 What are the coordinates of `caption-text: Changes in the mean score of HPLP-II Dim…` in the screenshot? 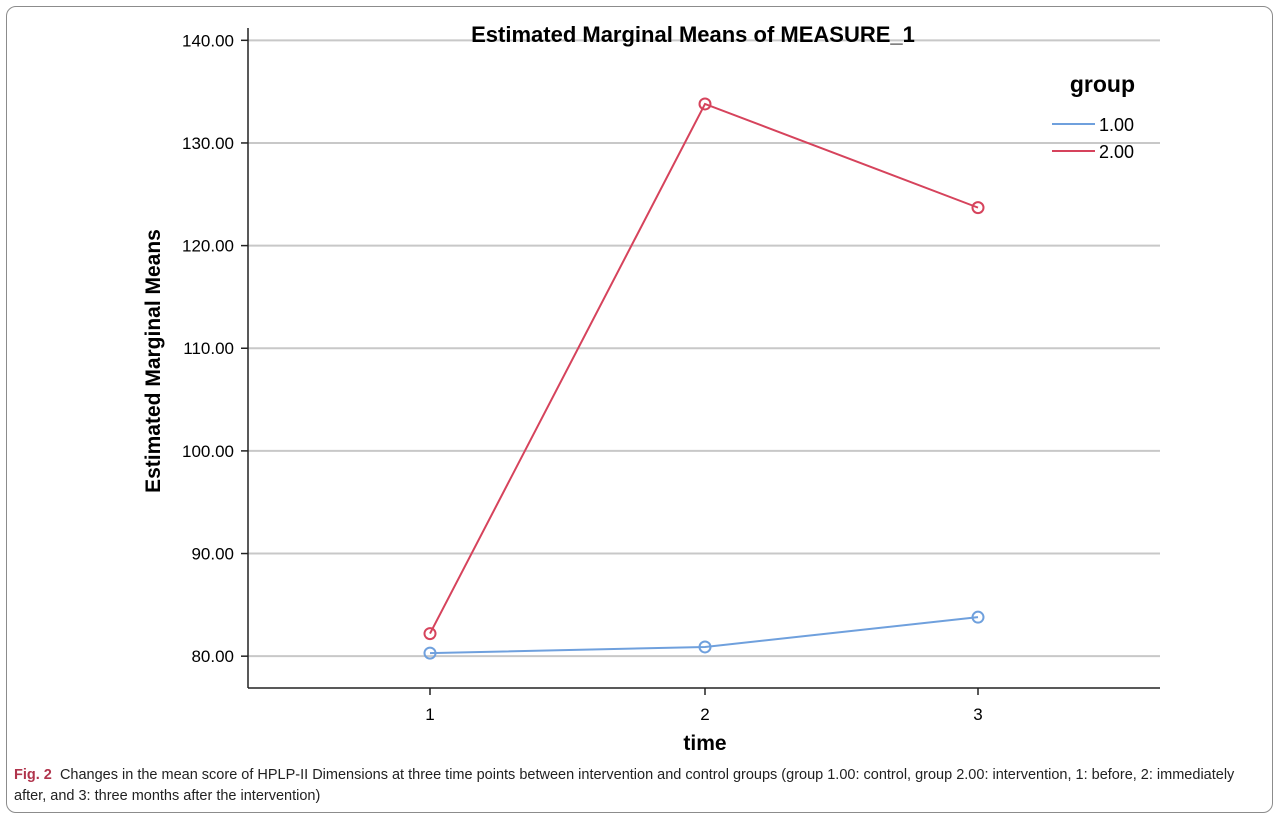 It's located at (624, 785).